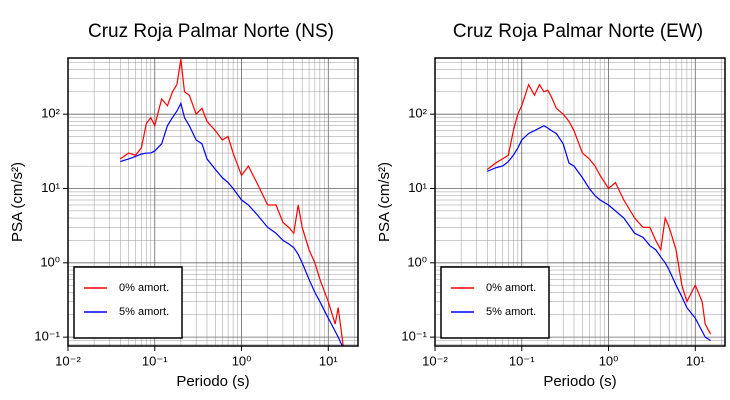  I want to click on chart-title: Cruz Roja Palmar Norte (NS), so click(211, 31).